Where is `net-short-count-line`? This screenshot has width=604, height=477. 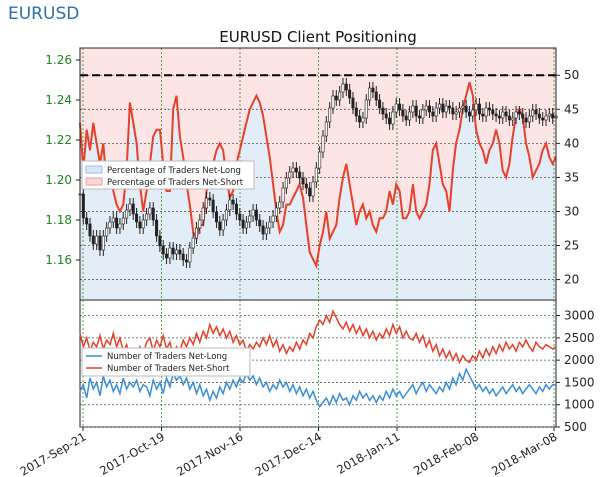
net-short-count-line is located at coordinates (318, 337).